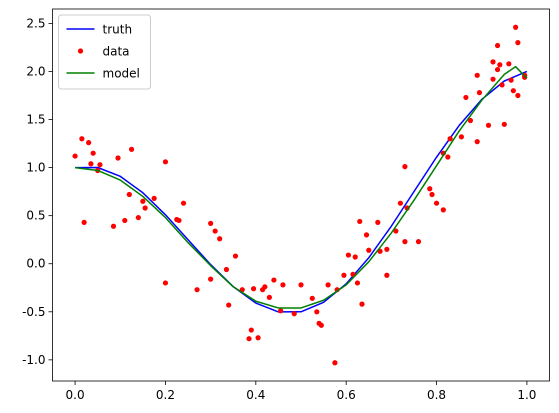 The height and width of the screenshot is (413, 559). What do you see at coordinates (35, 71) in the screenshot?
I see `y-tick-label: 2.0` at bounding box center [35, 71].